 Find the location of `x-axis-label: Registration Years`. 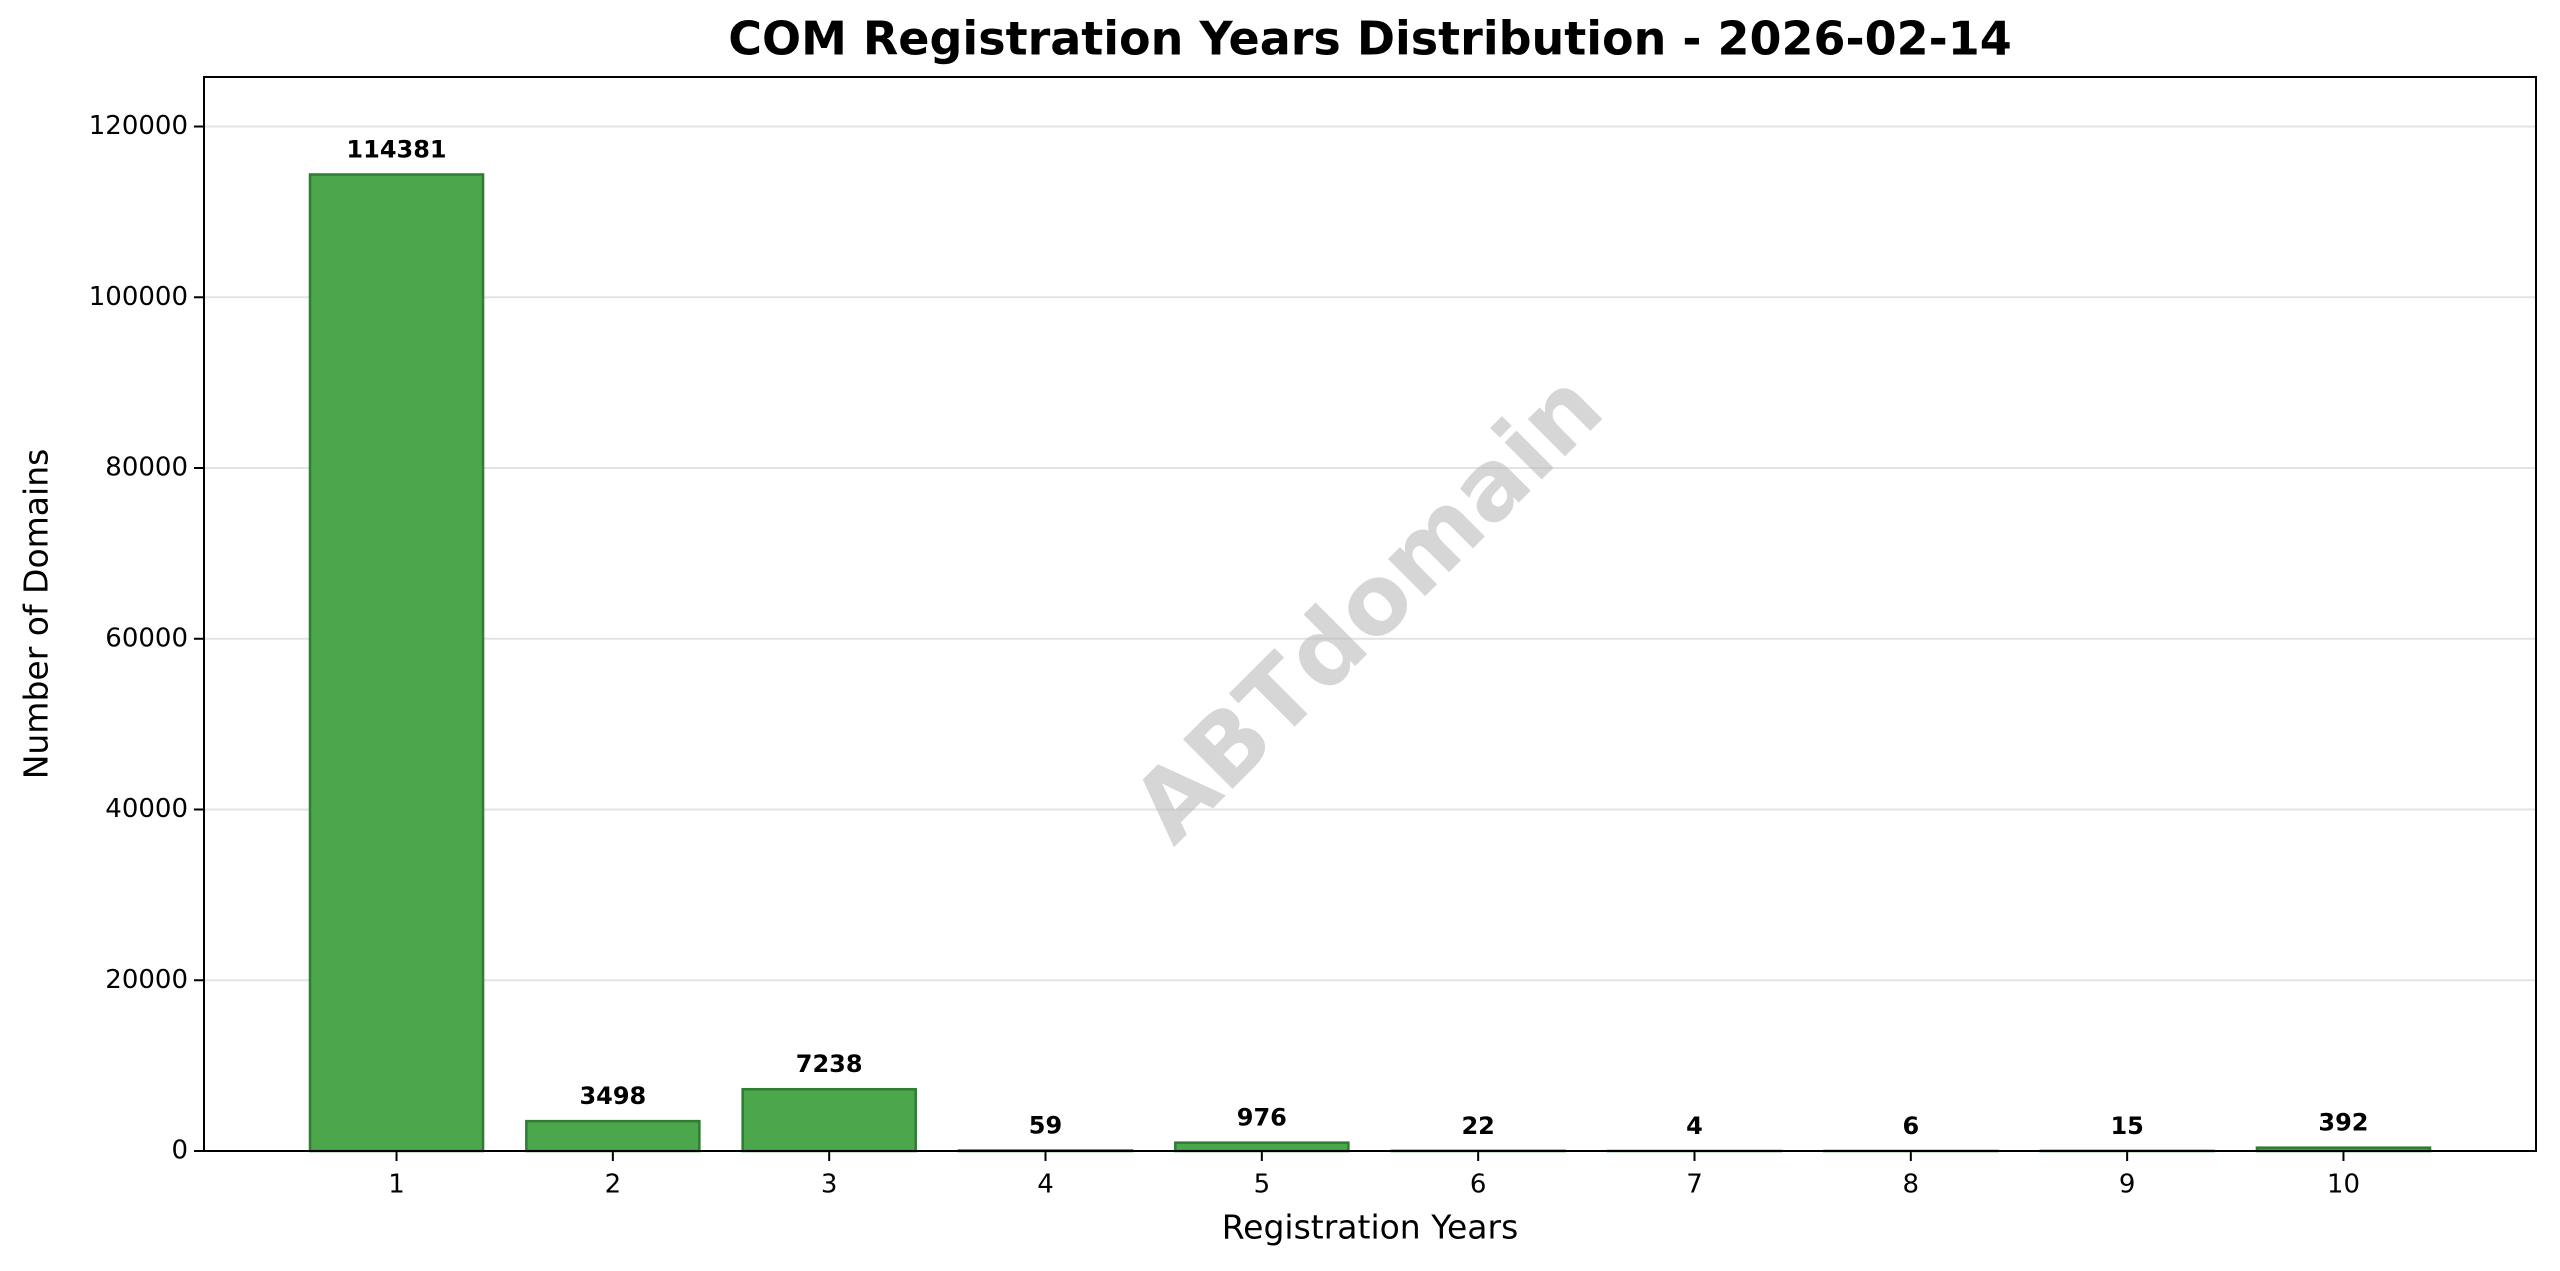

x-axis-label: Registration Years is located at coordinates (1370, 1227).